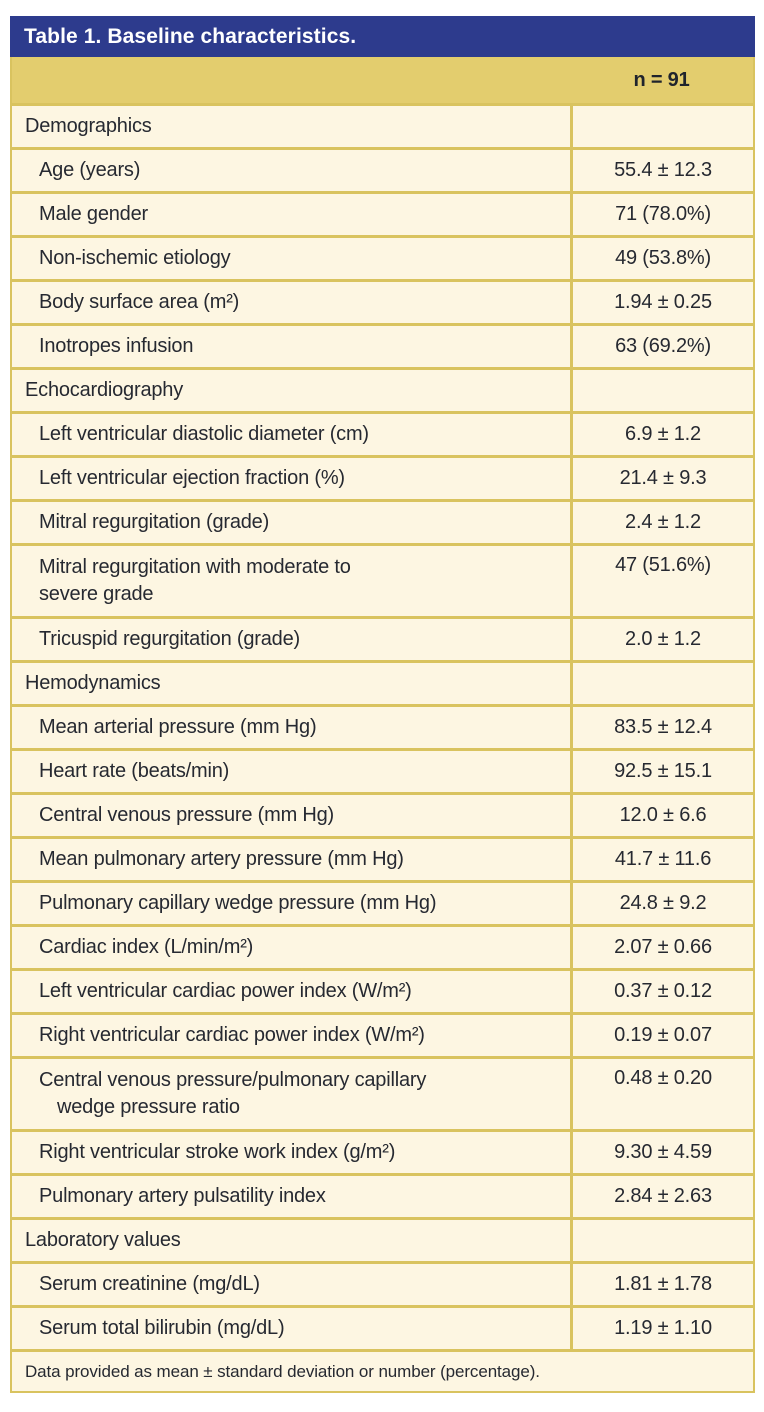 This screenshot has height=1412, width=764. What do you see at coordinates (661, 1328) in the screenshot?
I see `row-value: 1.19 ± 1.10` at bounding box center [661, 1328].